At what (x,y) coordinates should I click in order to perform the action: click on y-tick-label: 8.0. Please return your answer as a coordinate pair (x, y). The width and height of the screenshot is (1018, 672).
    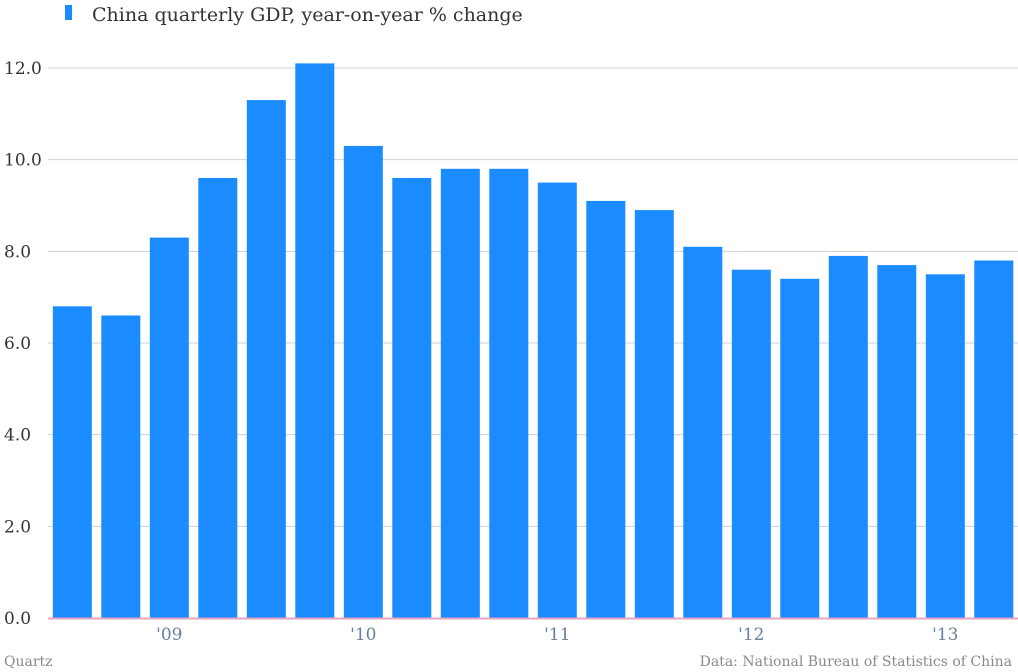
    Looking at the image, I should click on (17, 252).